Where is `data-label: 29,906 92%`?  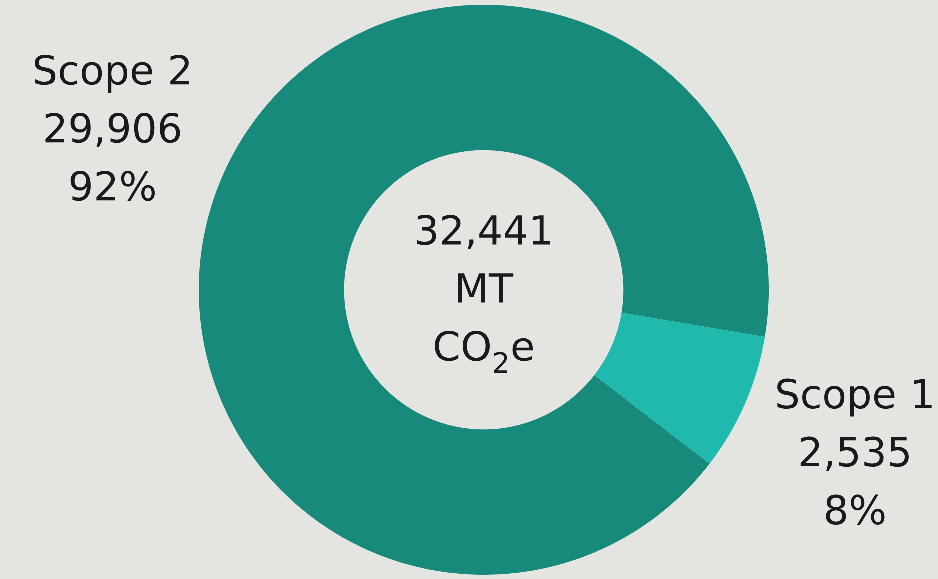
data-label: 29,906 92% is located at coordinates (113, 157).